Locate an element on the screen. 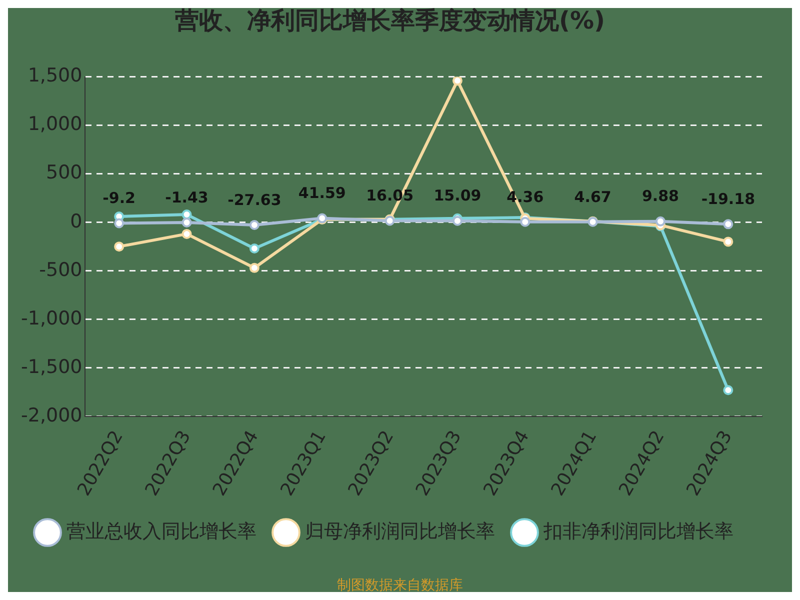  y-tick-label: -1,000 is located at coordinates (51, 318).